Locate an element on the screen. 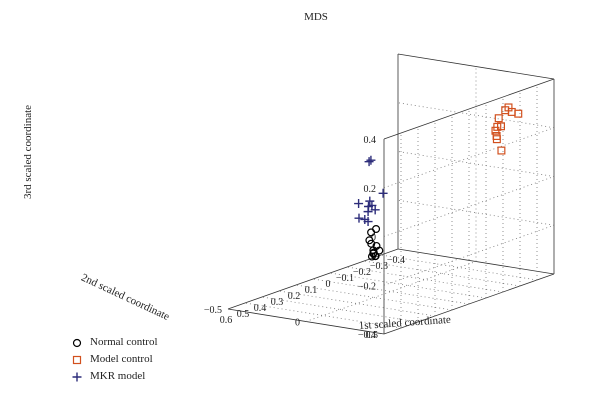 The image size is (600, 400). data-points is located at coordinates (438, 182).